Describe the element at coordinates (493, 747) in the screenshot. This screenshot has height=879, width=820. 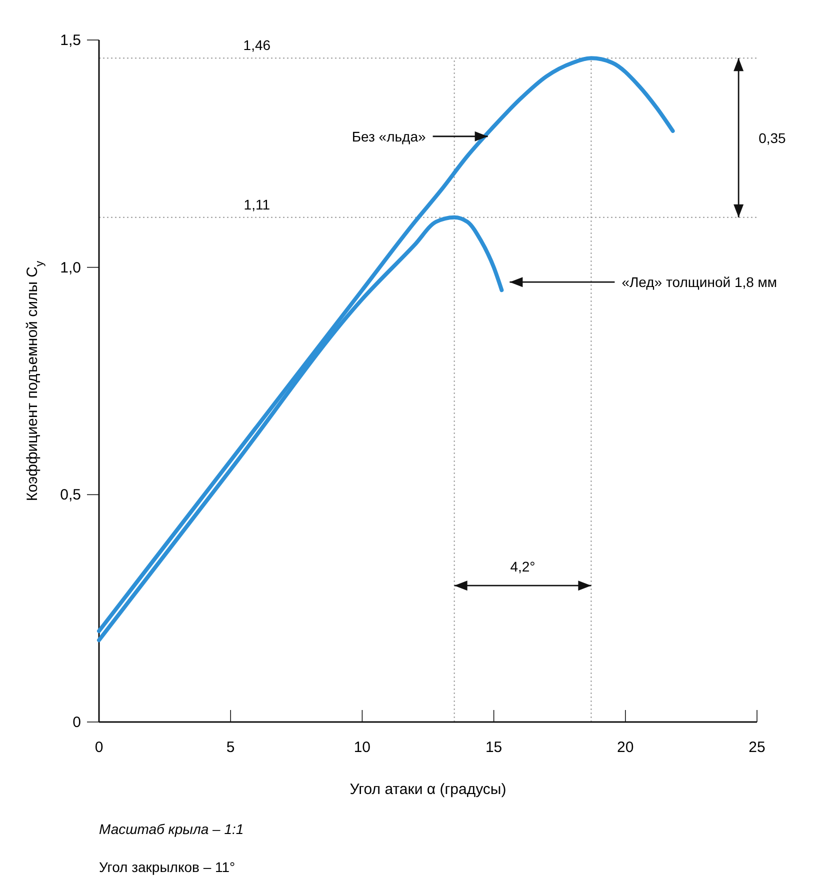
I see `x-tick-label: 15` at that location.